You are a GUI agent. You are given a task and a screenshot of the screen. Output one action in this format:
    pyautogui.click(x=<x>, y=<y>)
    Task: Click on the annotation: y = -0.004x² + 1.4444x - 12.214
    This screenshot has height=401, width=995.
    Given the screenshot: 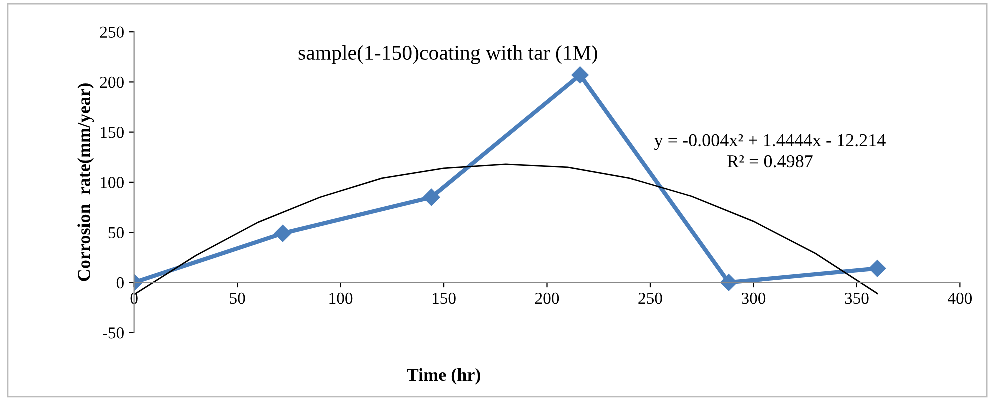 What is the action you would take?
    pyautogui.click(x=770, y=142)
    